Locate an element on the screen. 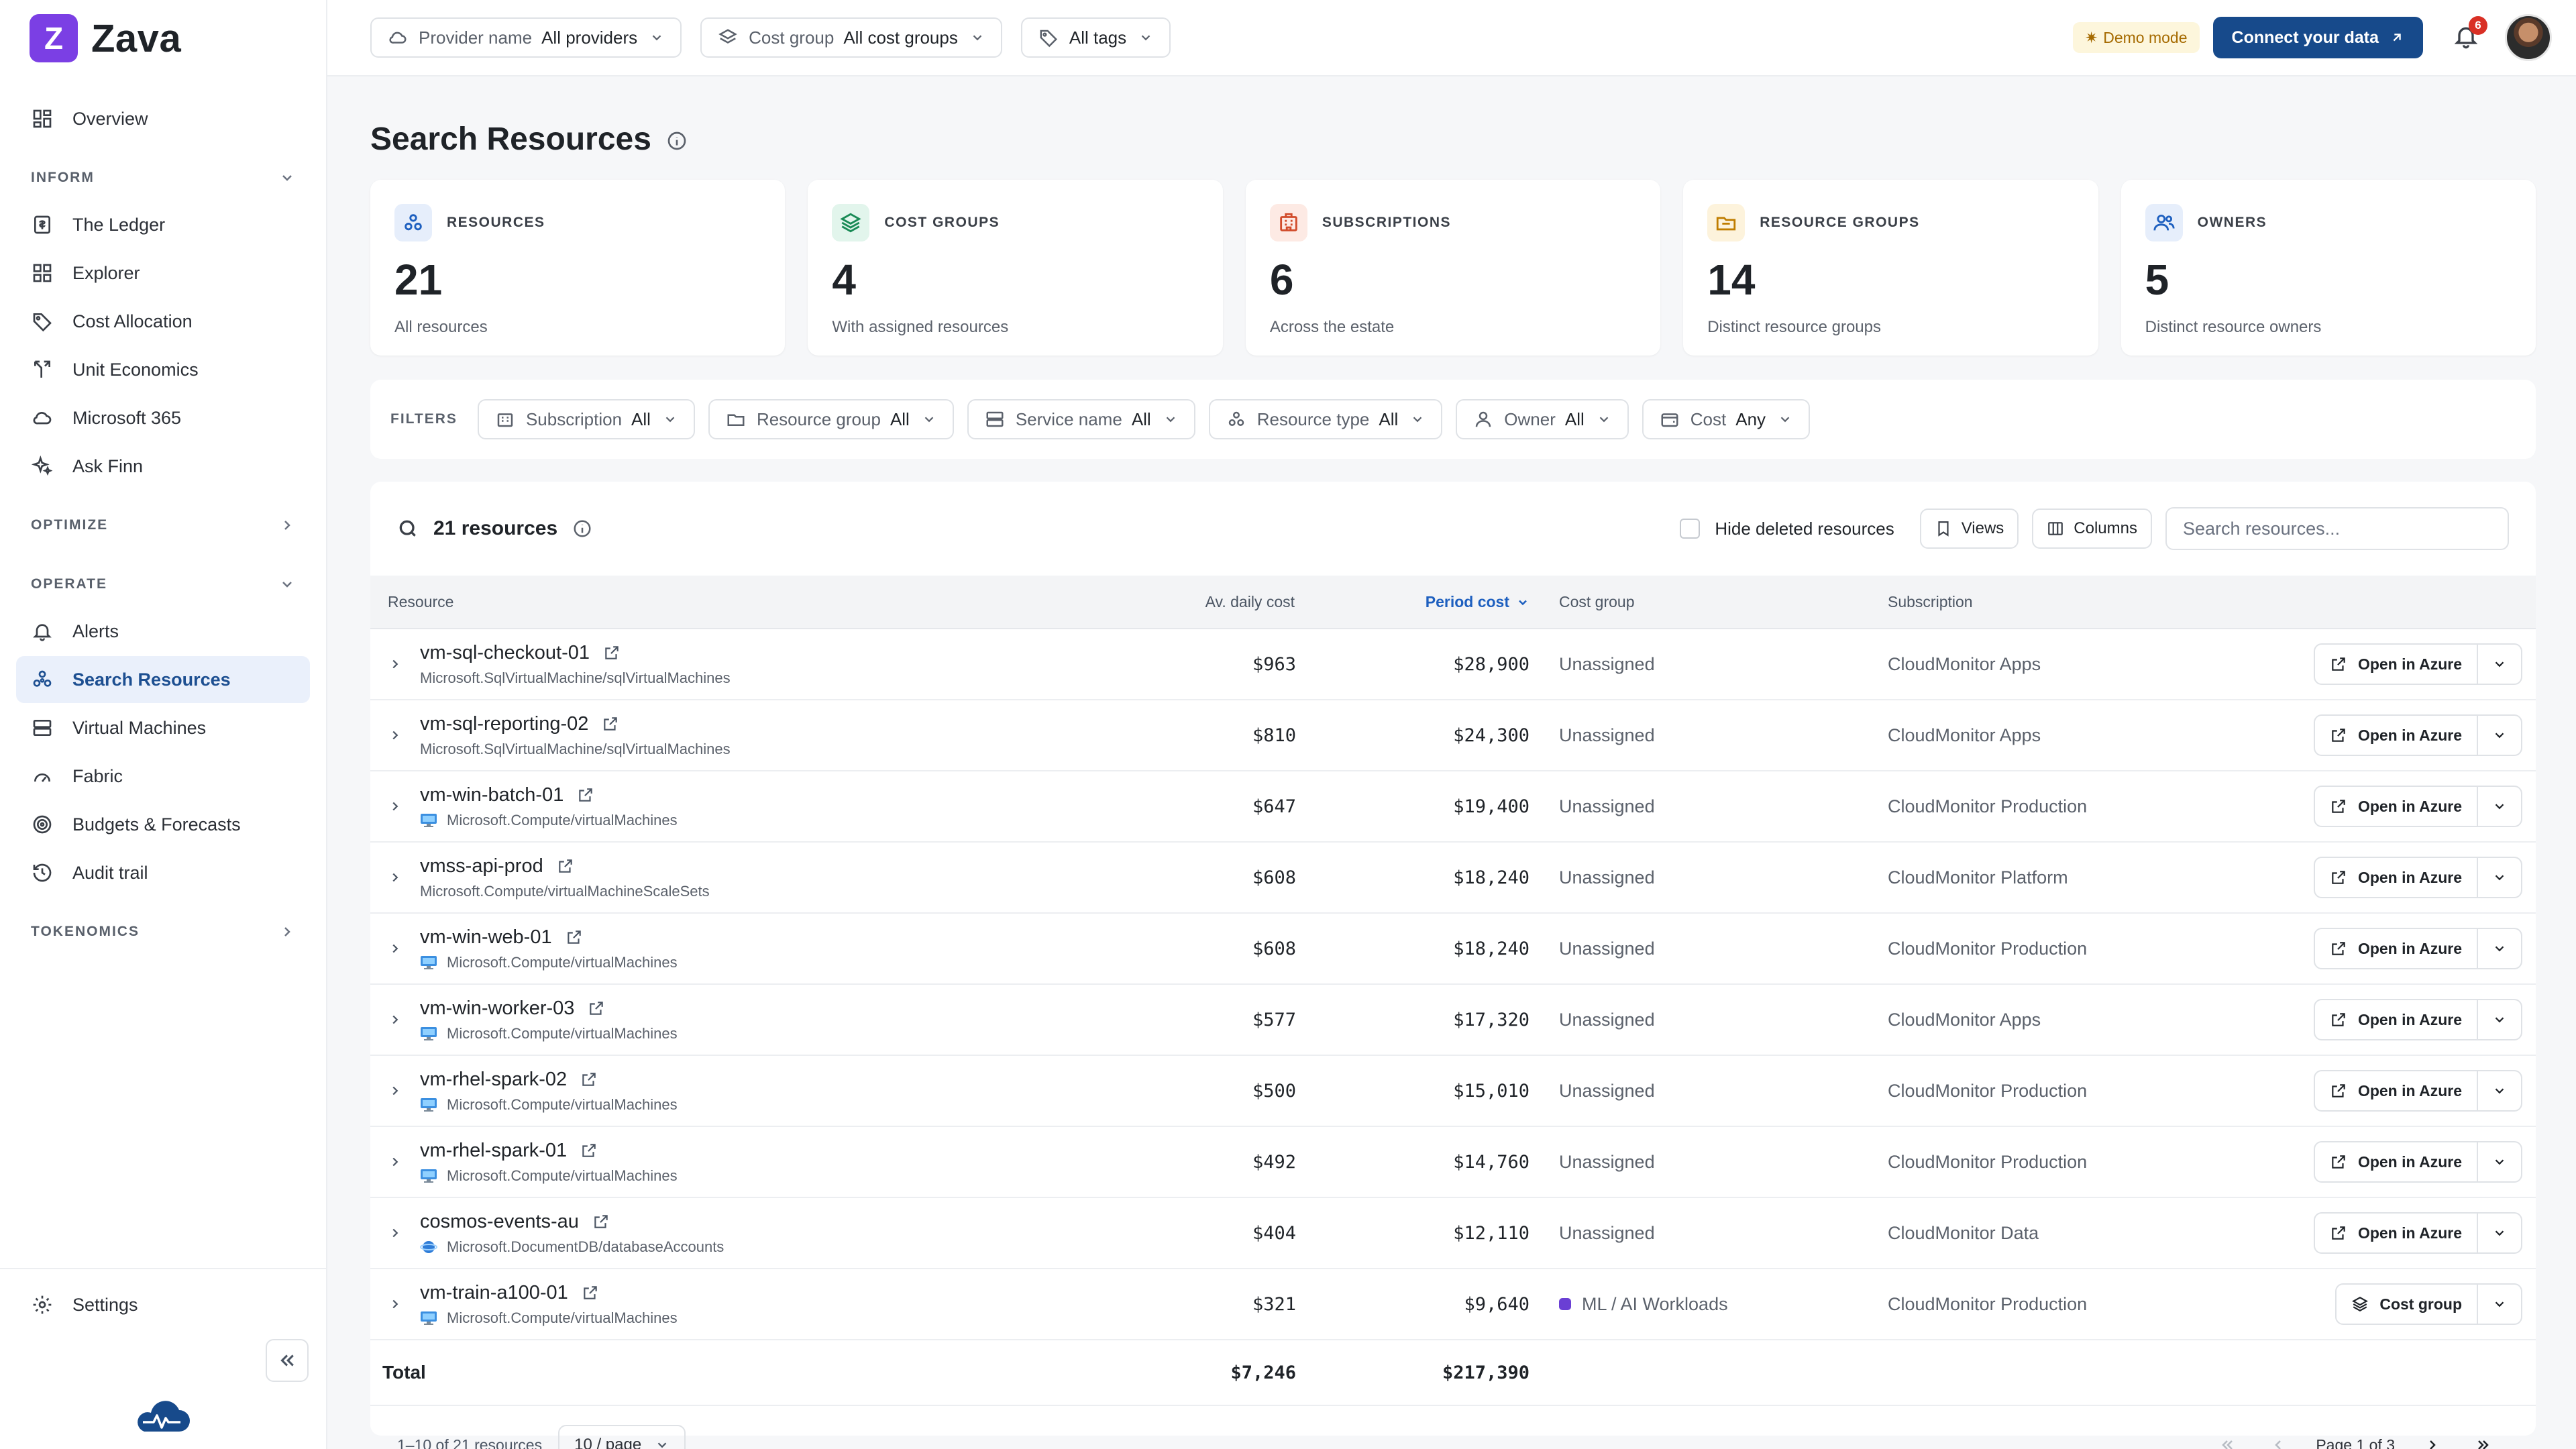 This screenshot has height=1449, width=2576. resource-group-filter: Resource group All is located at coordinates (831, 419).